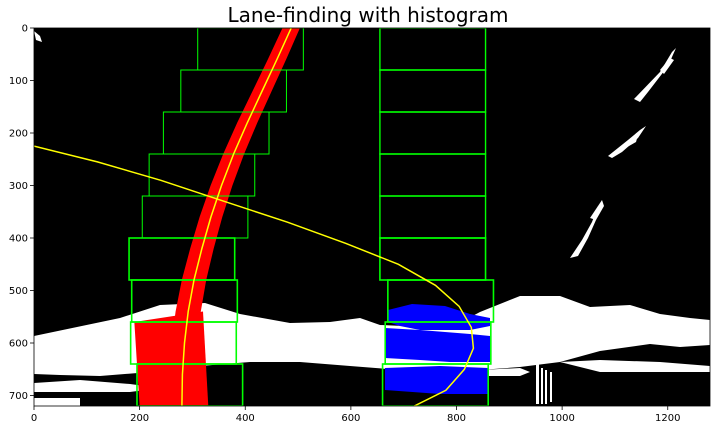  What do you see at coordinates (350, 418) in the screenshot?
I see `x-tick-label: 600` at bounding box center [350, 418].